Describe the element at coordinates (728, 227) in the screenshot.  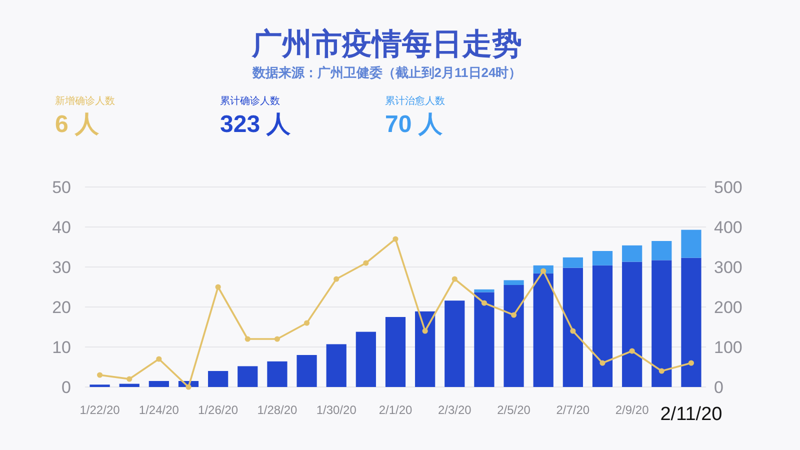
I see `y2-tick-label: 400` at that location.